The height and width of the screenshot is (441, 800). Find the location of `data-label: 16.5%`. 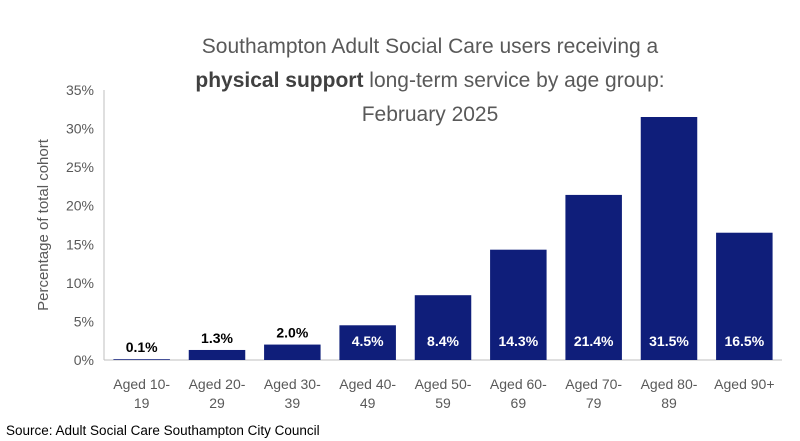

data-label: 16.5% is located at coordinates (744, 341).